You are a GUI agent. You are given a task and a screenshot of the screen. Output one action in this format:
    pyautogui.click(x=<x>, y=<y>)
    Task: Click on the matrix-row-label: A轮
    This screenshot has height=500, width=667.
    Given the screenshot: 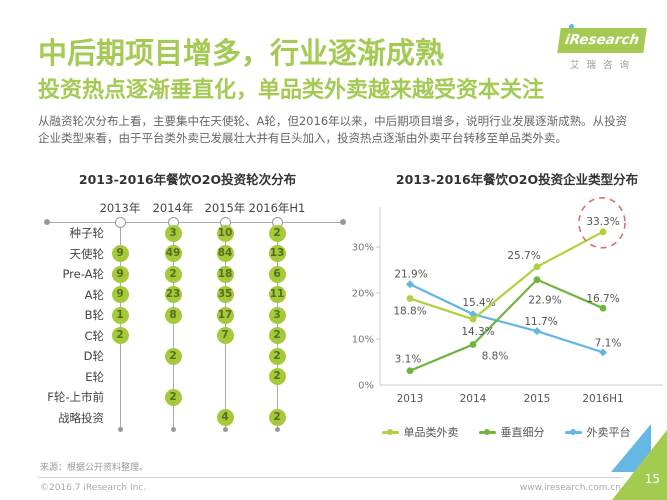 What is the action you would take?
    pyautogui.click(x=94, y=294)
    